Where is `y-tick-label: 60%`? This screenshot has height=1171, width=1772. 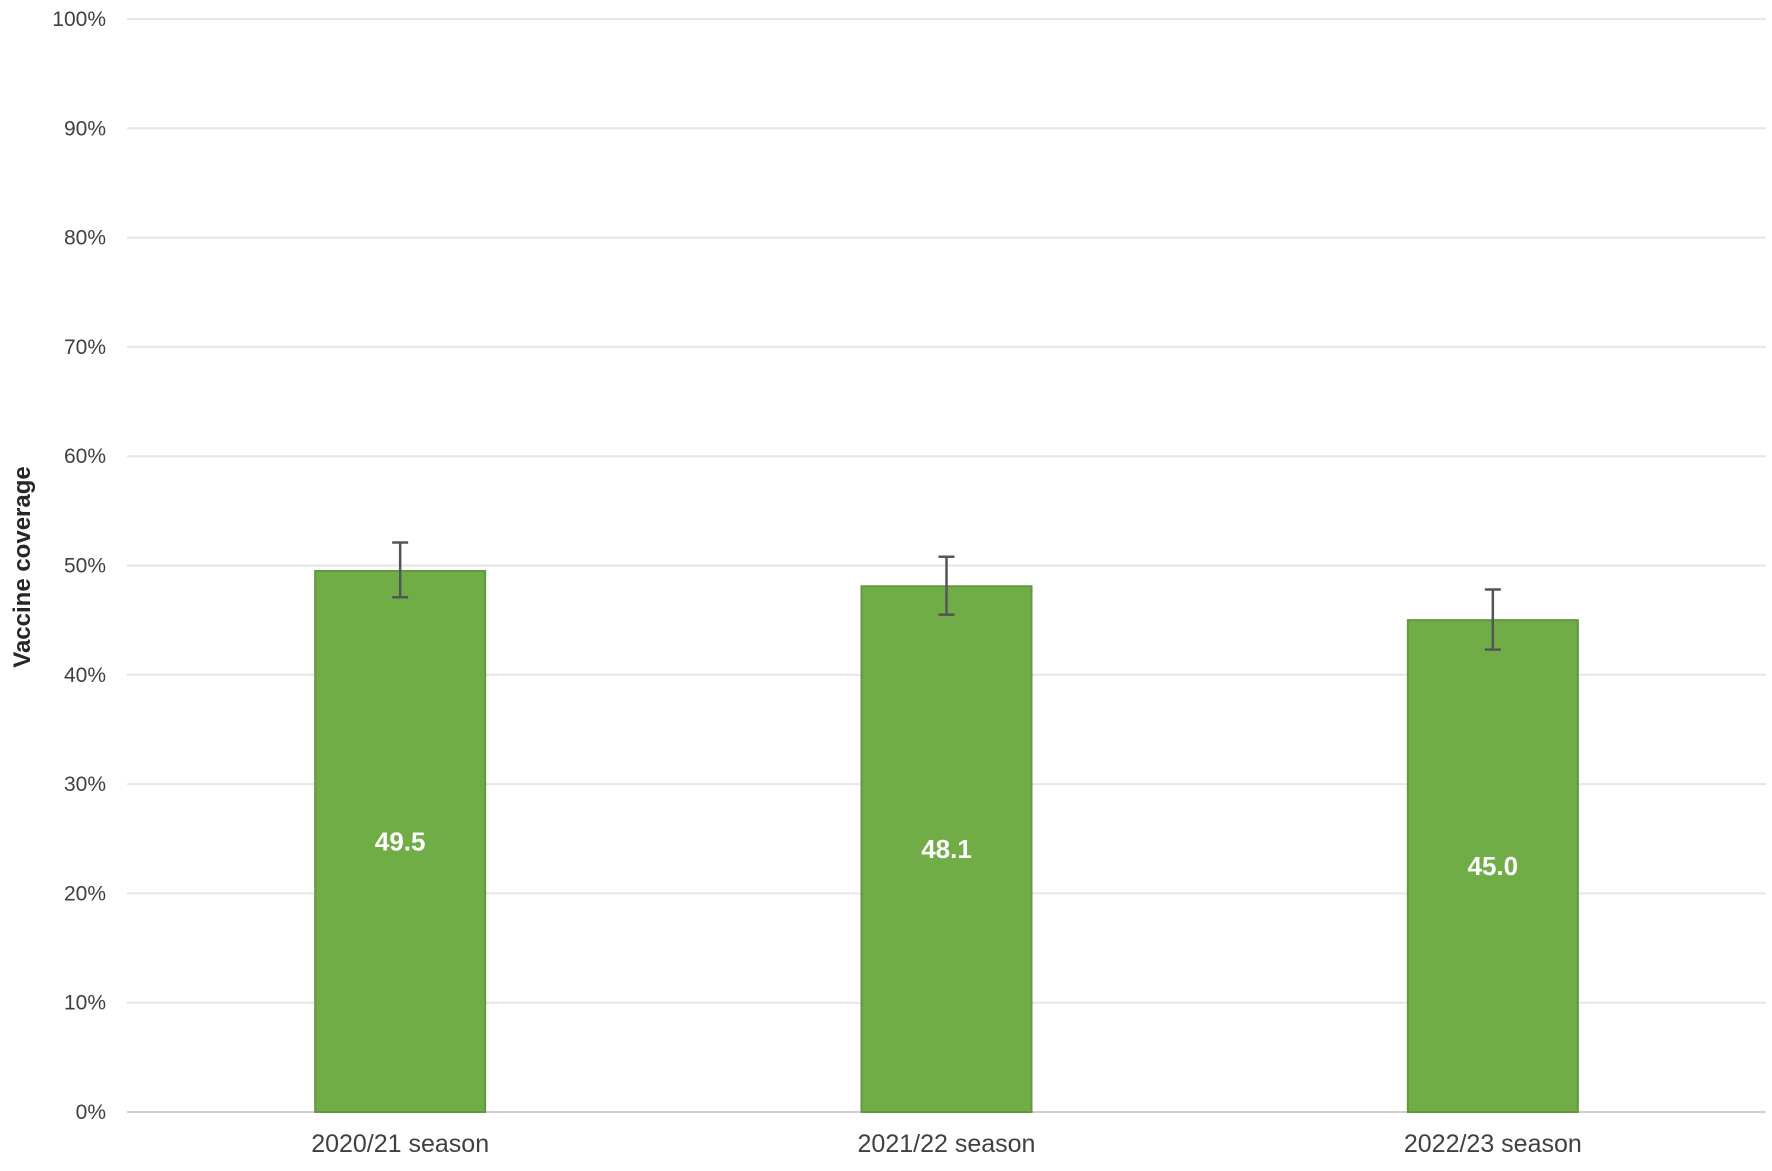 y-tick-label: 60% is located at coordinates (85, 456).